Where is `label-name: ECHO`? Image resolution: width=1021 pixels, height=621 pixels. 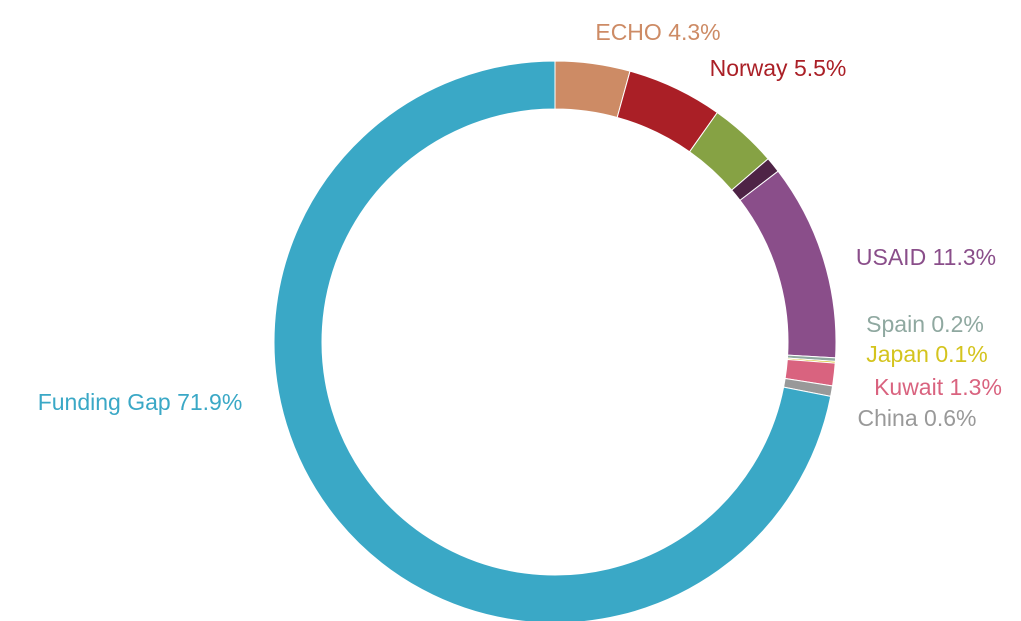 label-name: ECHO is located at coordinates (628, 32).